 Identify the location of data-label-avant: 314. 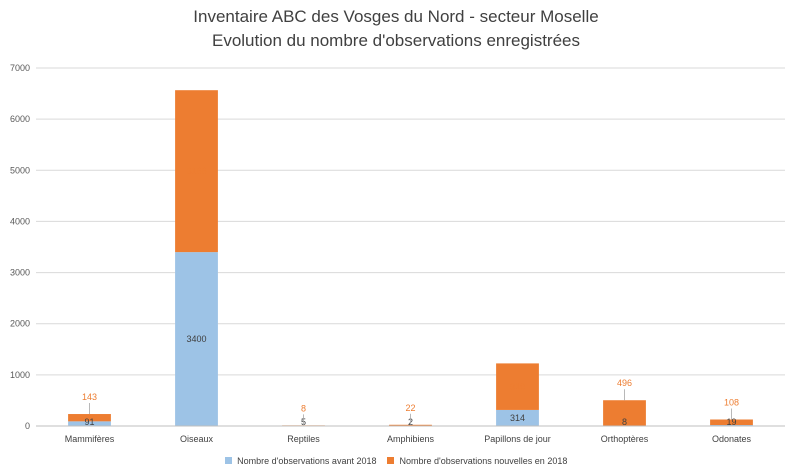
(517, 418).